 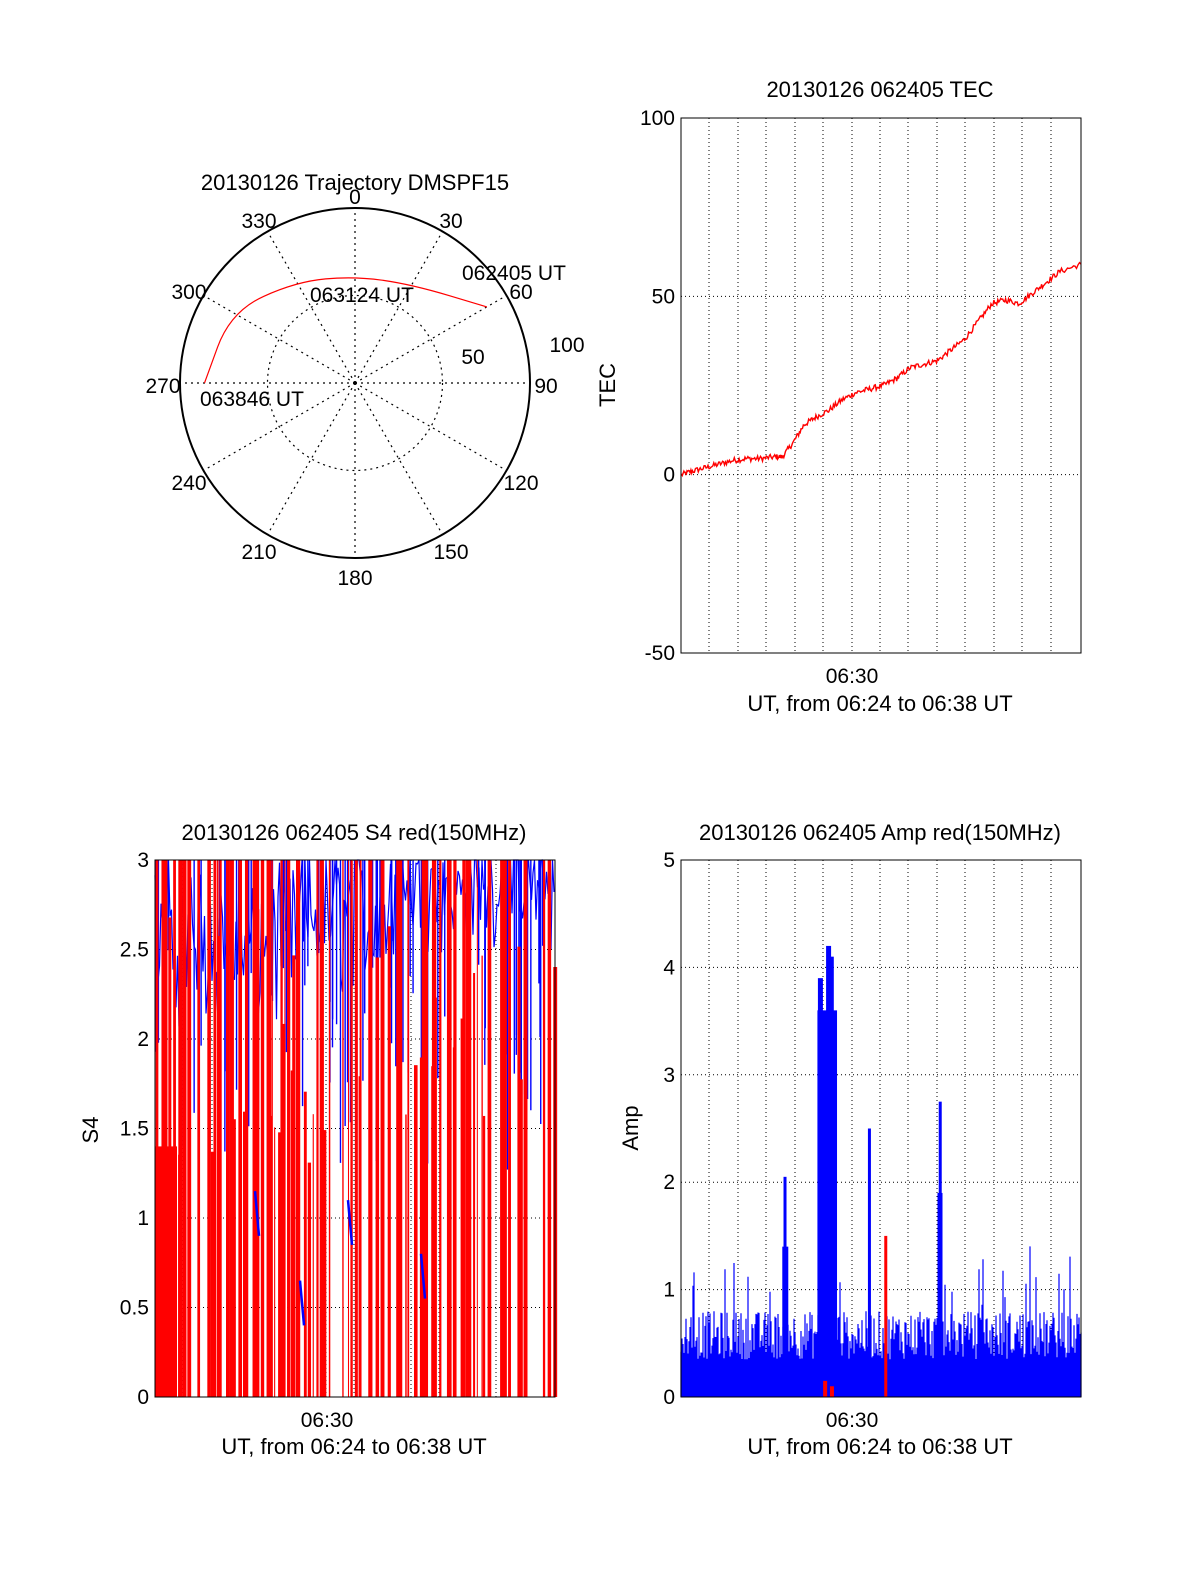 What do you see at coordinates (881, 369) in the screenshot?
I see `tec-series-line` at bounding box center [881, 369].